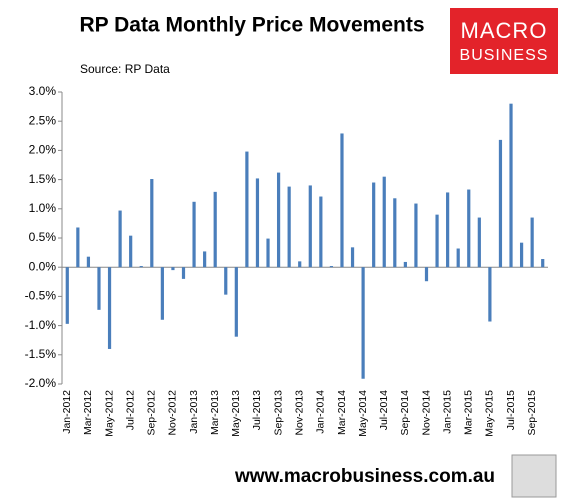 The height and width of the screenshot is (502, 565). Describe the element at coordinates (342, 412) in the screenshot. I see `x-tick-label: Mar-2014` at that location.